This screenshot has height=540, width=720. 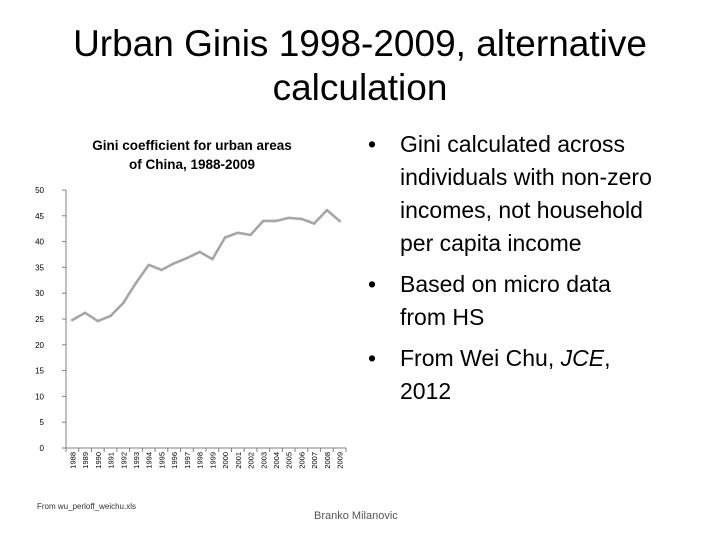 I want to click on footer-author: Branko Milanovic, so click(x=356, y=516).